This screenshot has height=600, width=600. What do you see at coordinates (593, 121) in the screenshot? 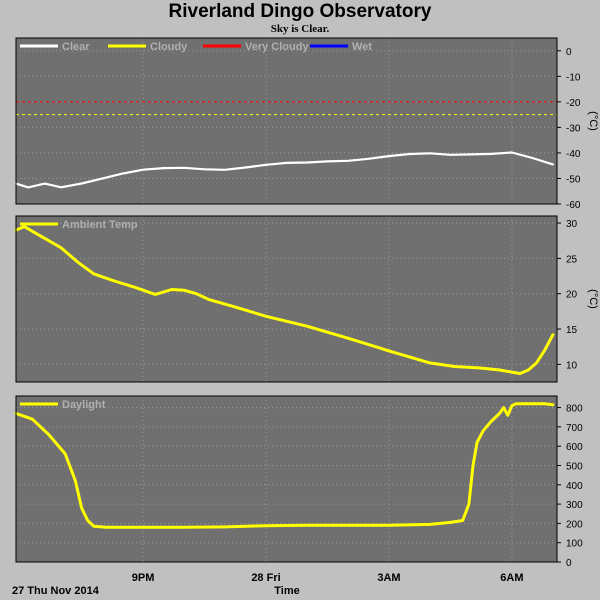
I see `sky-y-axis-label: (°C)` at bounding box center [593, 121].